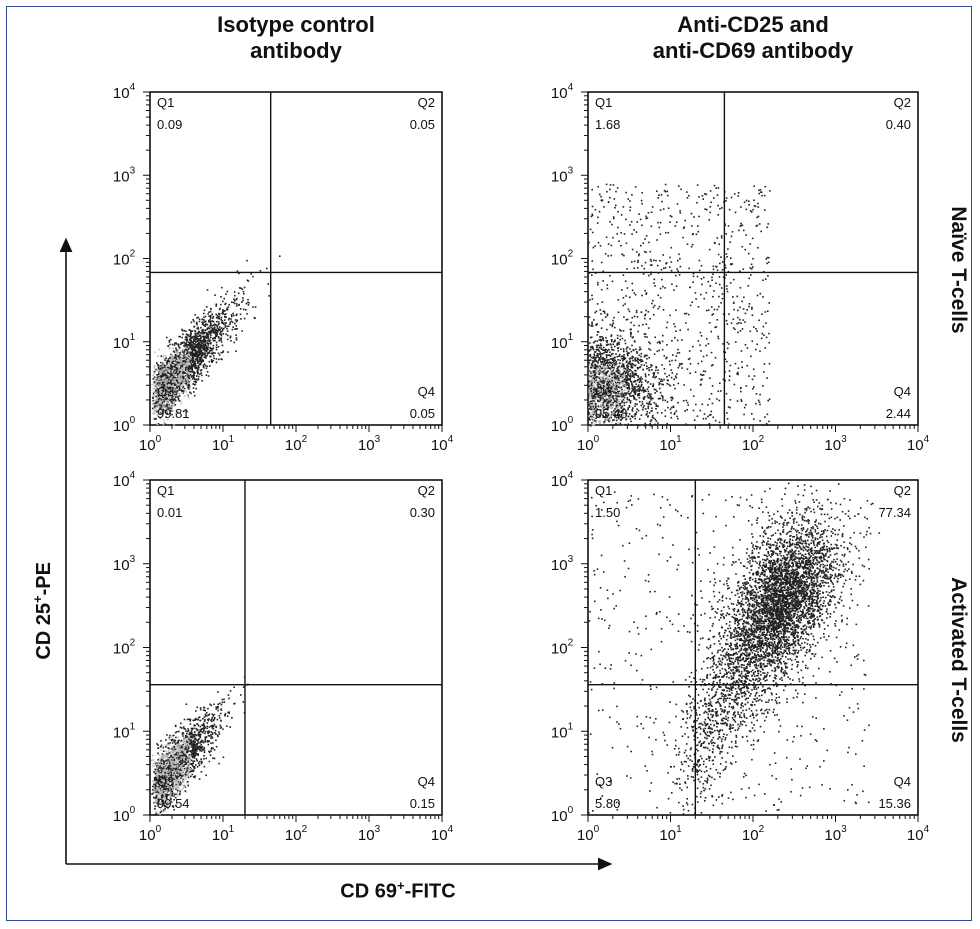  Describe the element at coordinates (611, 413) in the screenshot. I see `quadrant-percent: 95.48` at that location.